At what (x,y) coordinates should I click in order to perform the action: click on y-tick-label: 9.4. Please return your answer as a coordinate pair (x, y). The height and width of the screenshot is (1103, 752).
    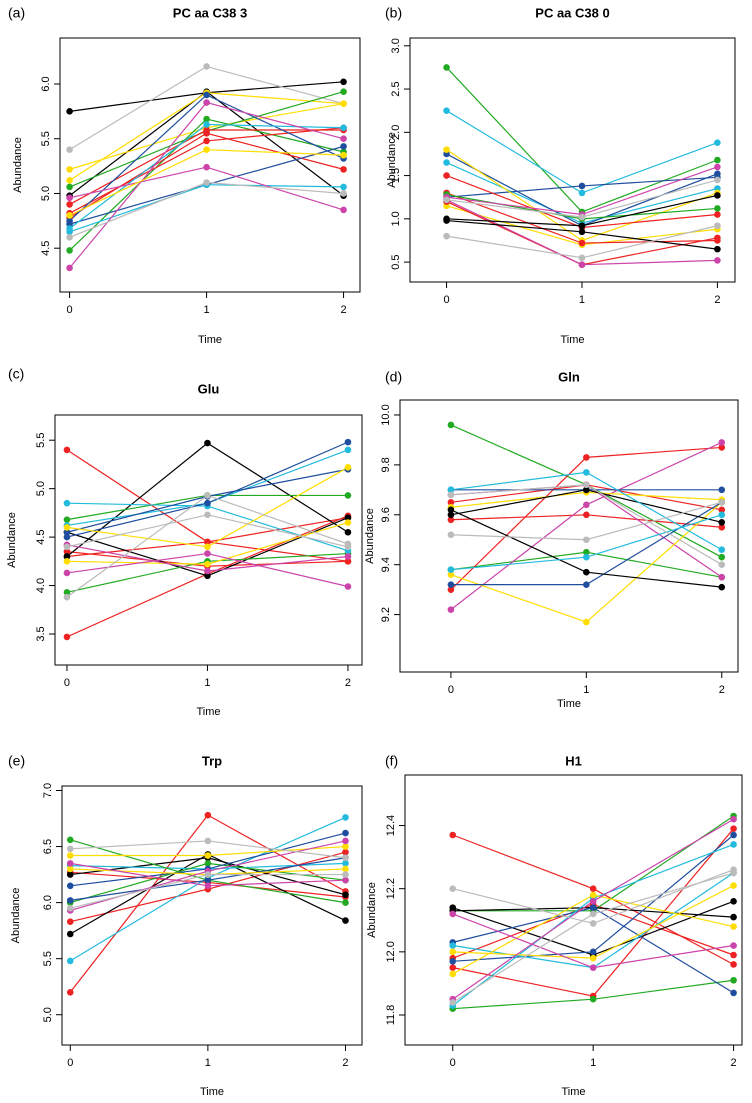
    Looking at the image, I should click on (386, 564).